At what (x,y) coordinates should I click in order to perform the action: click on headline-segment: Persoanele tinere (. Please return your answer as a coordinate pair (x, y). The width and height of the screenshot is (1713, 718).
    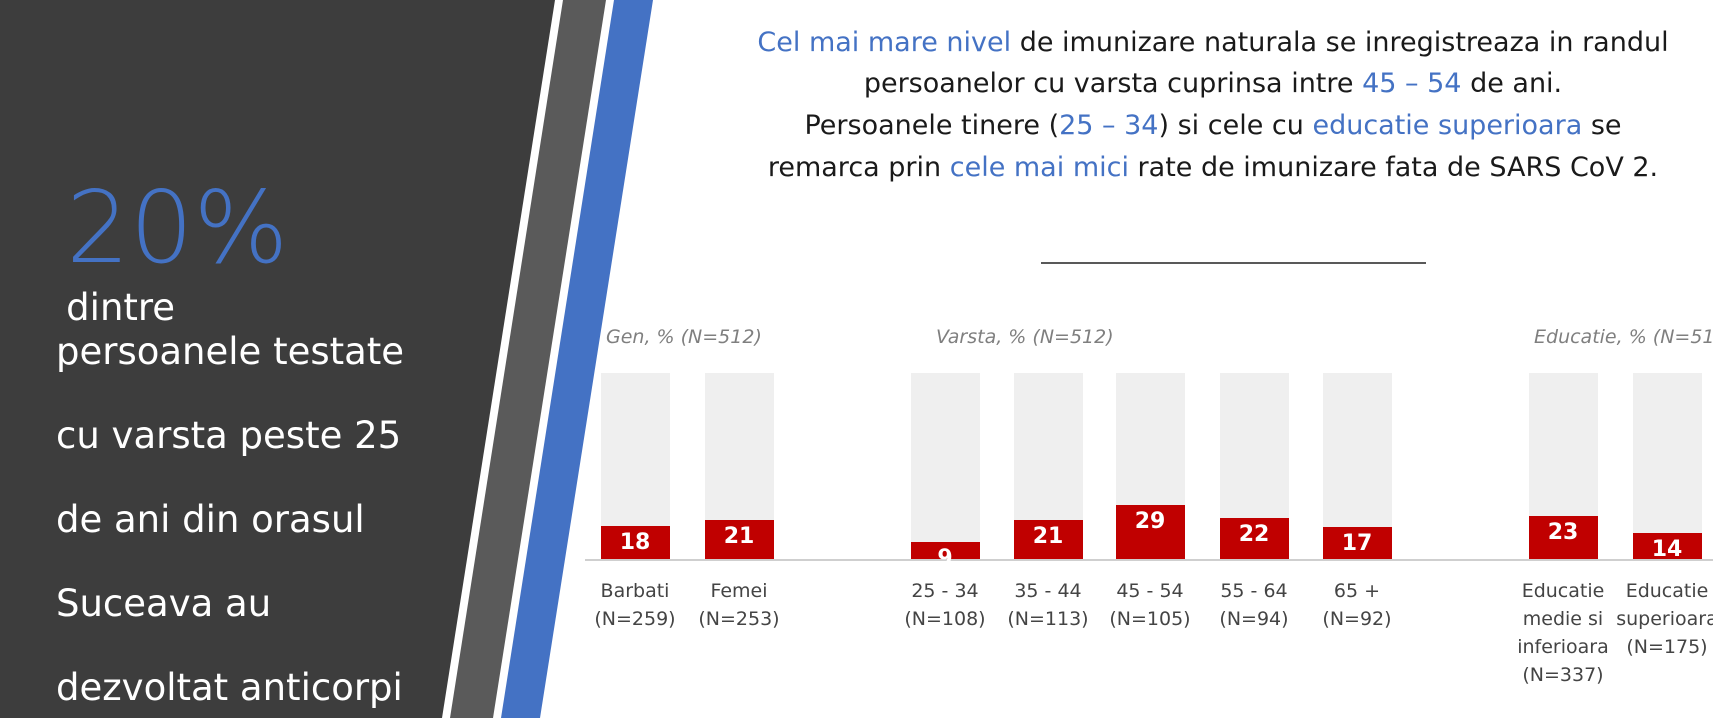
    Looking at the image, I should click on (932, 125).